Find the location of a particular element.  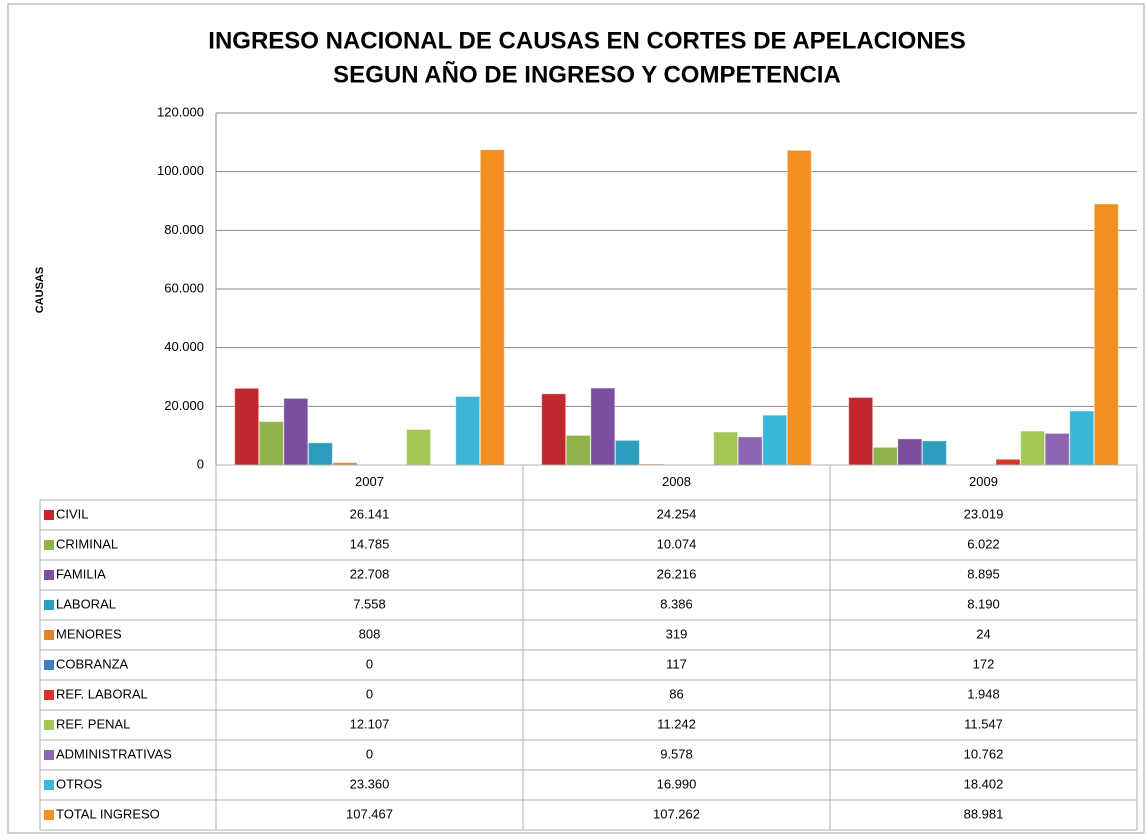

table-value: 319 is located at coordinates (677, 633).